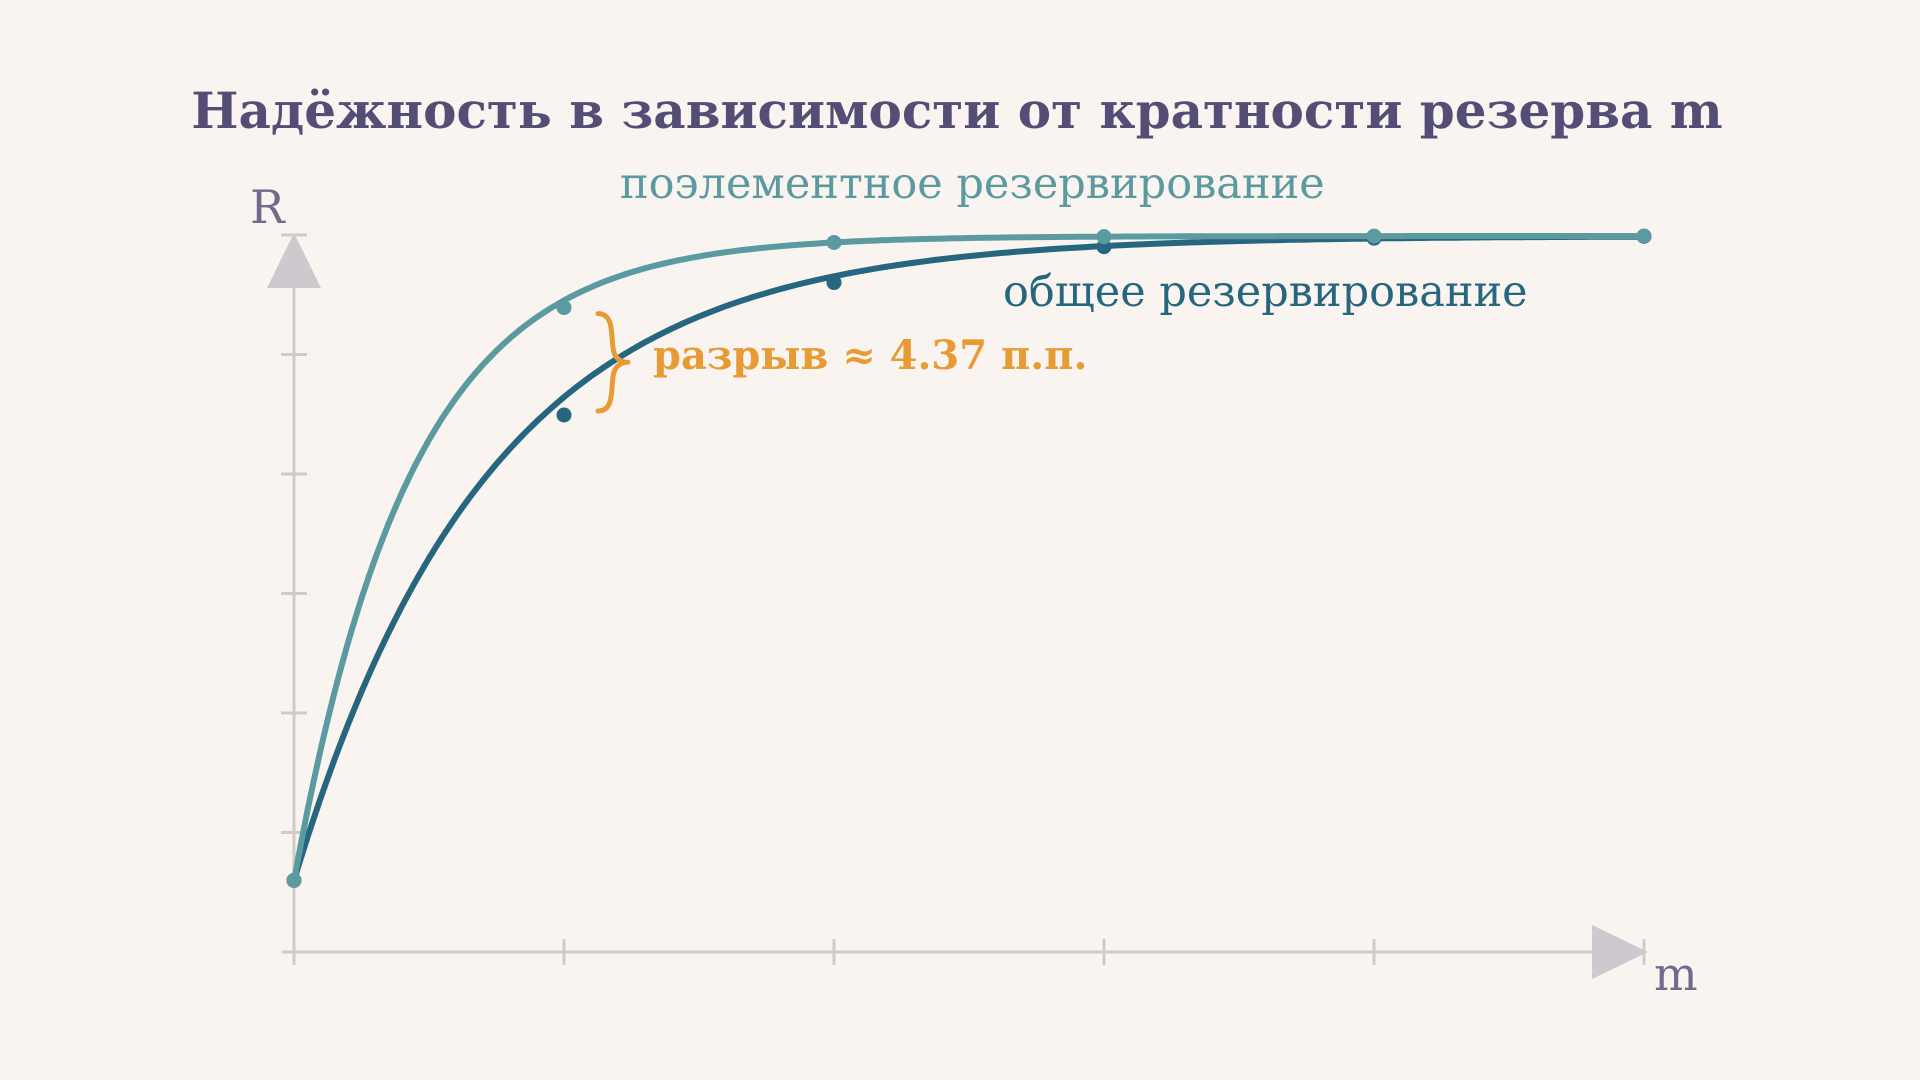 The image size is (1920, 1080). What do you see at coordinates (1620, 952) in the screenshot?
I see `x-axis-arrow` at bounding box center [1620, 952].